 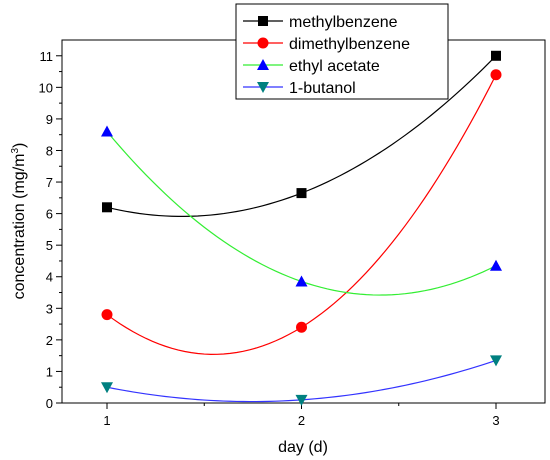 I want to click on legend-label: 1-butanol, so click(x=322, y=88).